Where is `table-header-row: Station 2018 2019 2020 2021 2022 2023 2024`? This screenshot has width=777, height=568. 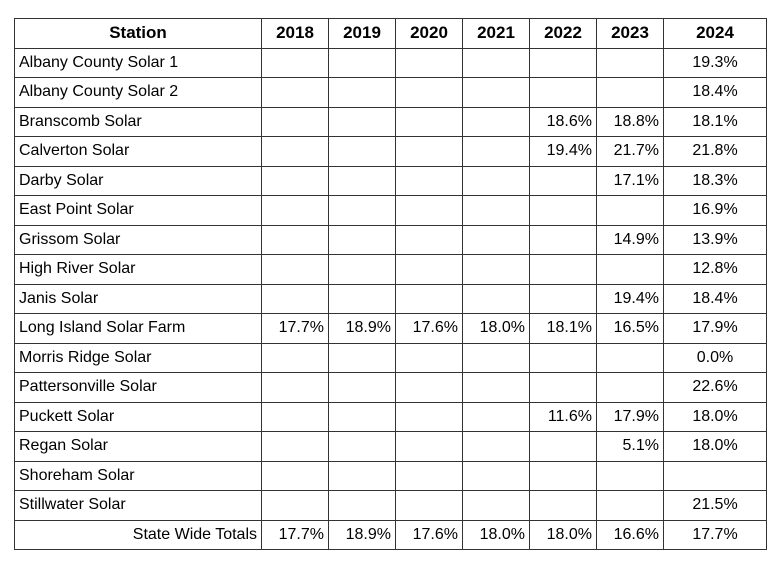 table-header-row: Station 2018 2019 2020 2021 2022 2023 2024 is located at coordinates (390, 33).